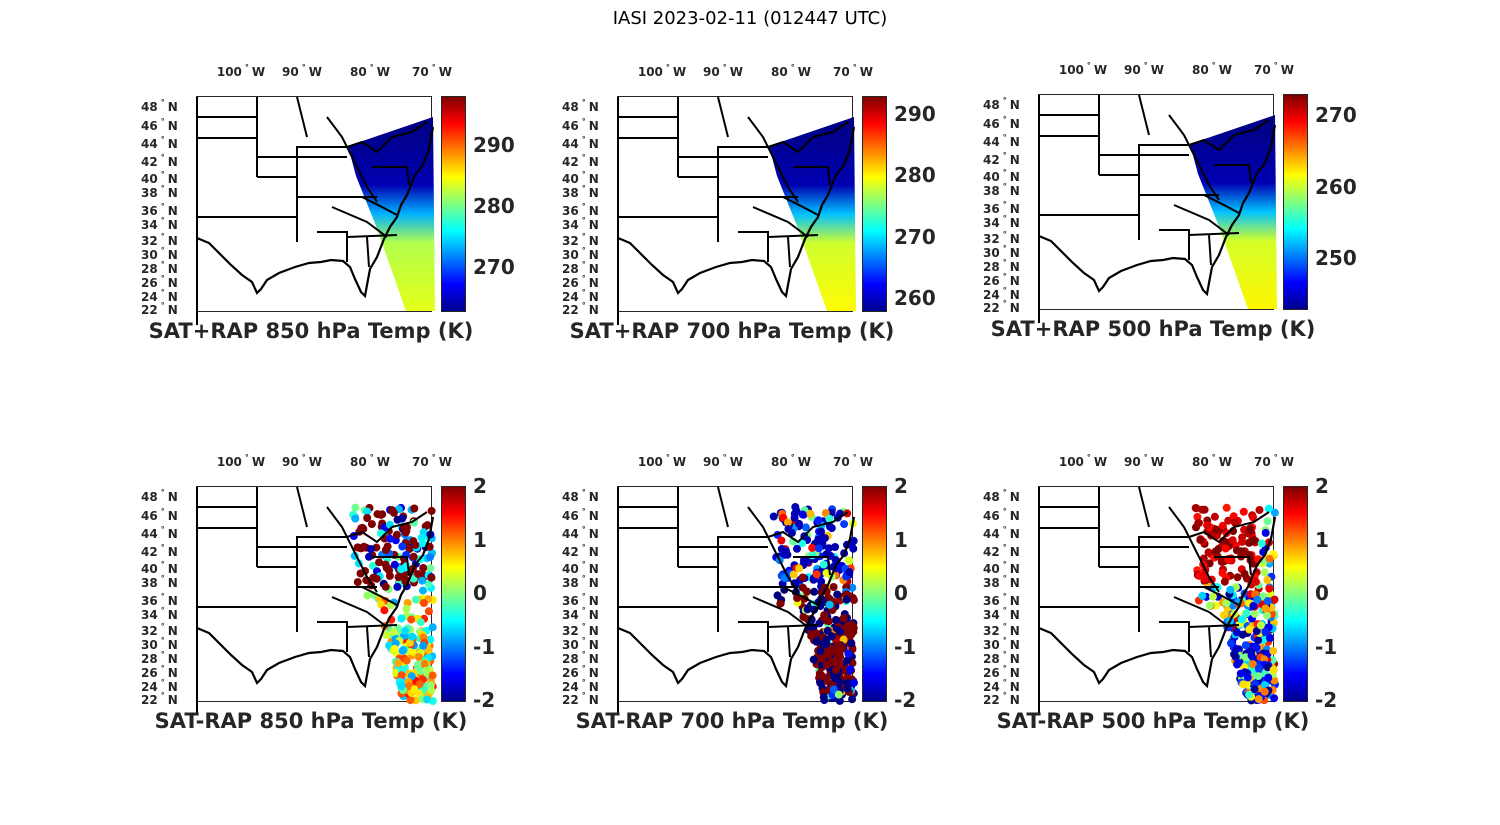  I want to click on panel-title: SAT-RAP 850 hPa Temp (K), so click(311, 721).